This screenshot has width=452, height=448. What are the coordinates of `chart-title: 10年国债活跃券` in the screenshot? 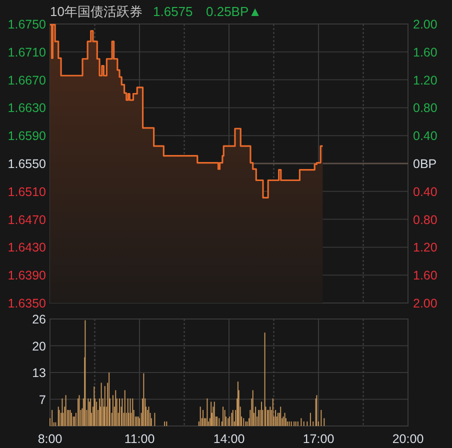 It's located at (96, 11).